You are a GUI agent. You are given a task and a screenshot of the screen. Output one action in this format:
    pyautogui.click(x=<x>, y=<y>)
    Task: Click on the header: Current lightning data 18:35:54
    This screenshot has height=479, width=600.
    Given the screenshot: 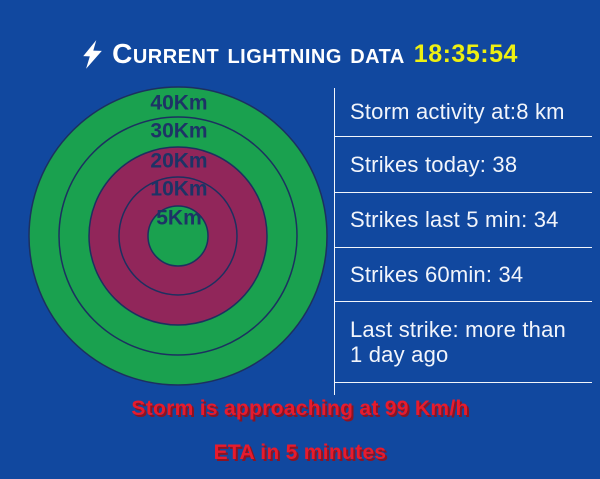 What is the action you would take?
    pyautogui.click(x=300, y=54)
    